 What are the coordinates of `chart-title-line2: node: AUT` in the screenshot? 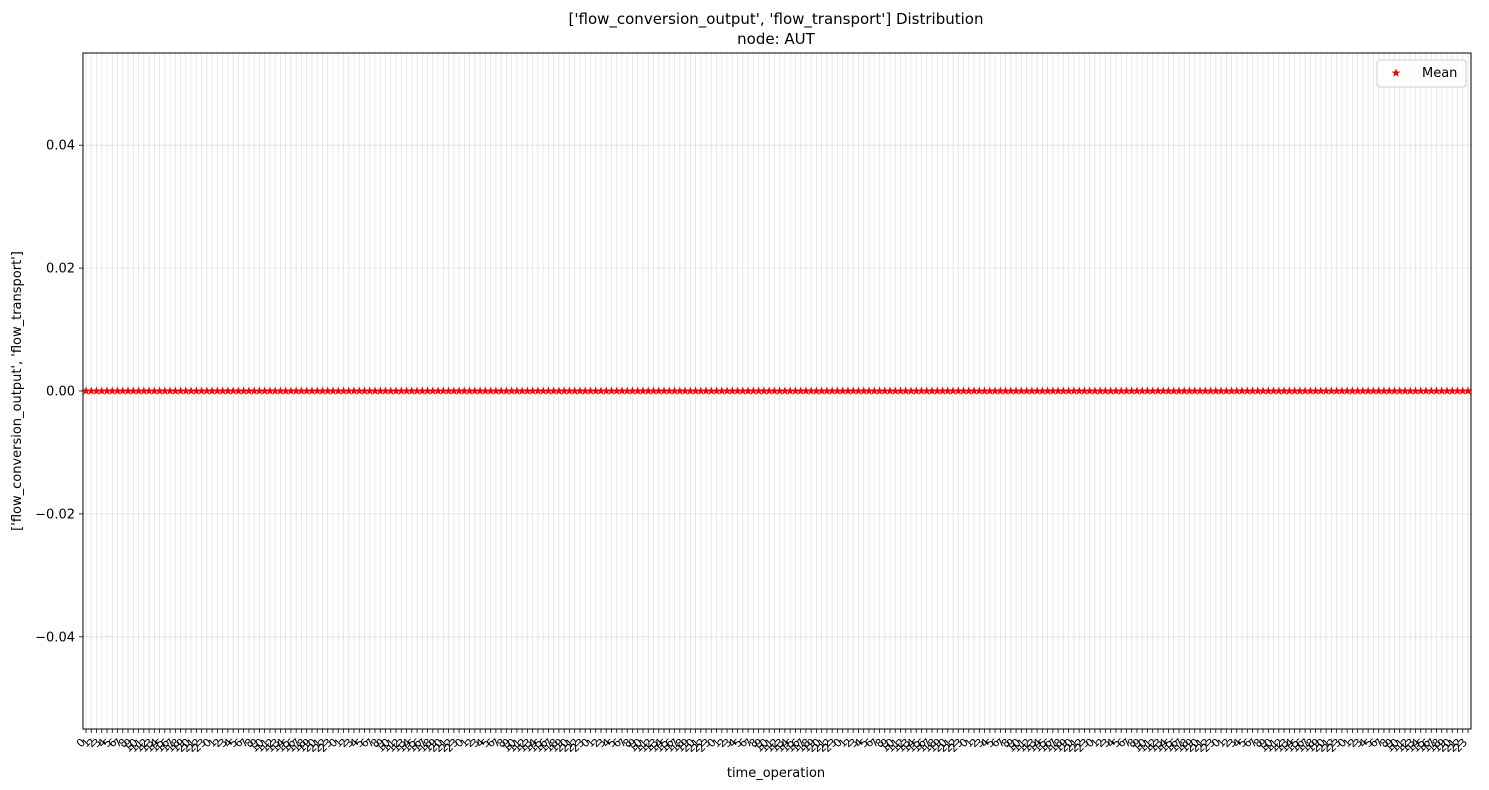 It's located at (776, 39).